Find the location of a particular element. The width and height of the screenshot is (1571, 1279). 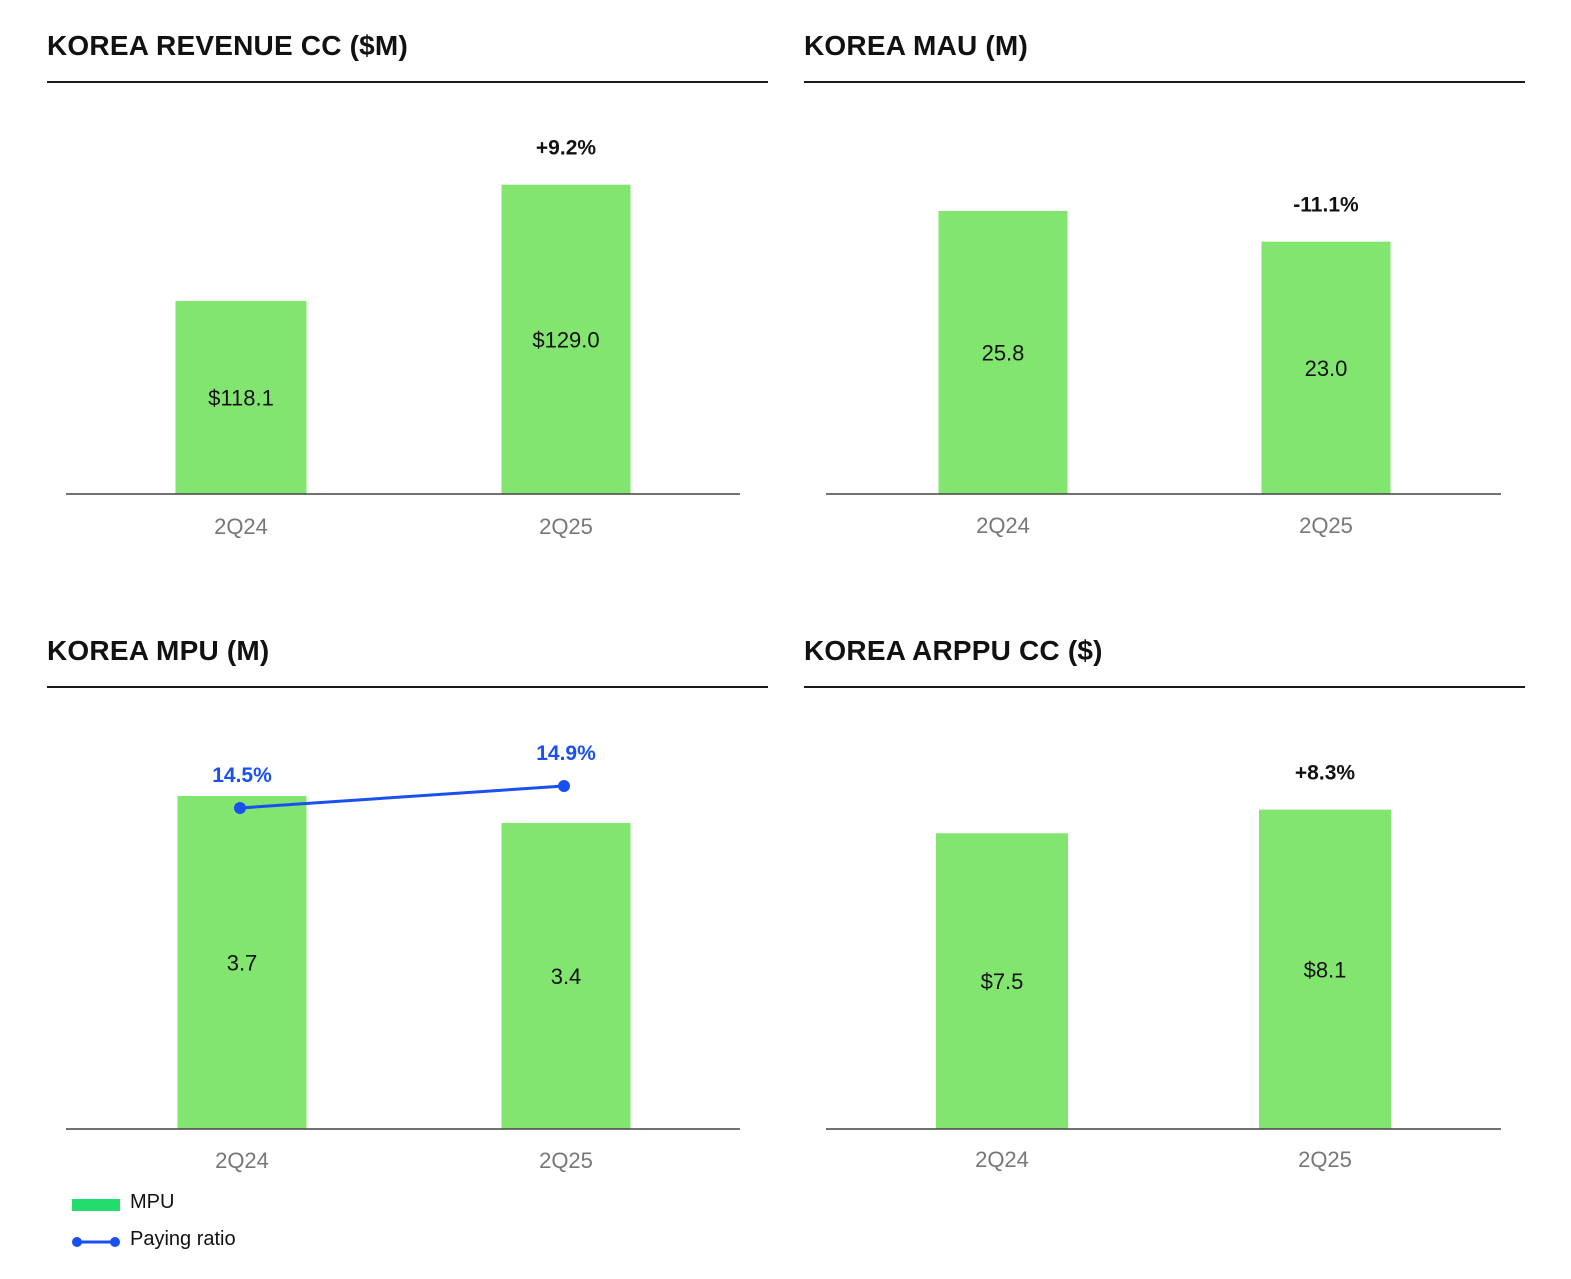

bar-value-label: 23.0 is located at coordinates (1326, 368).